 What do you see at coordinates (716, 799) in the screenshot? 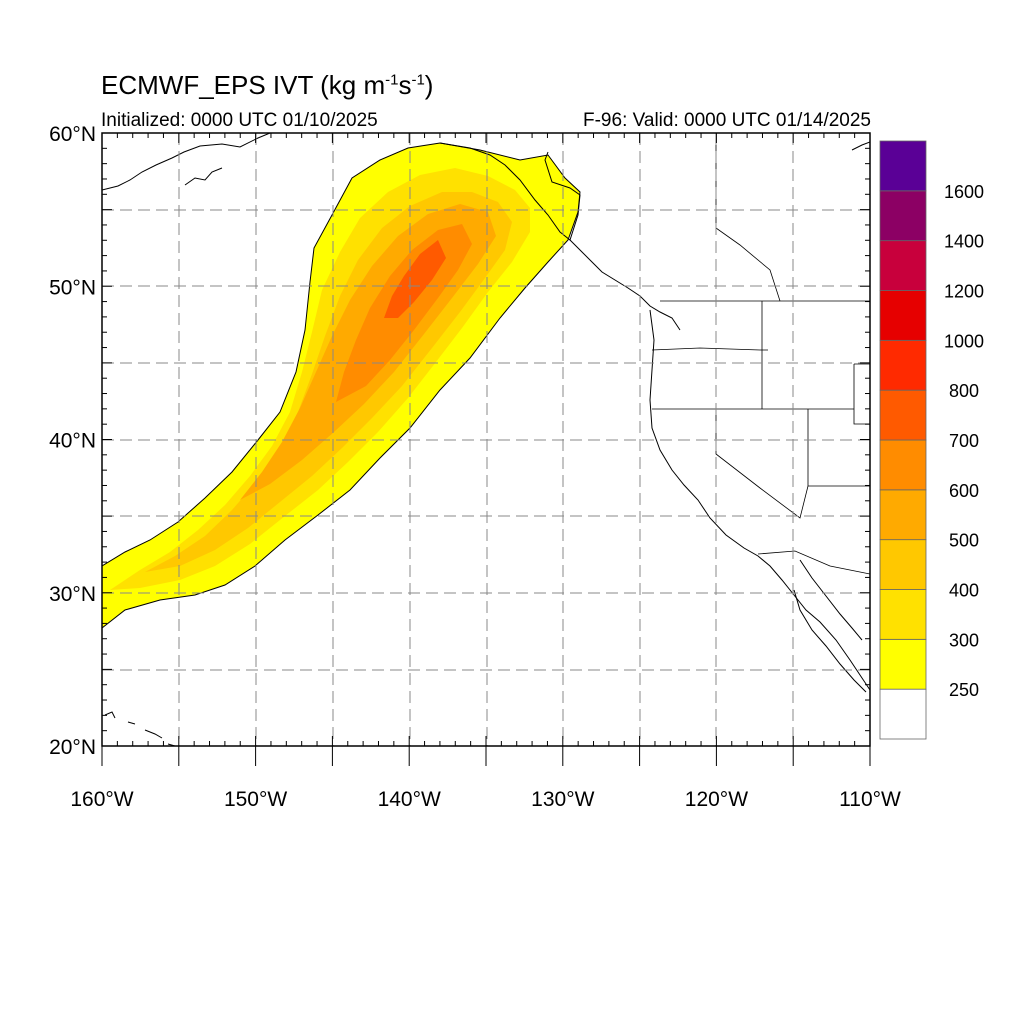
I see `lon-label: 120°W` at bounding box center [716, 799].